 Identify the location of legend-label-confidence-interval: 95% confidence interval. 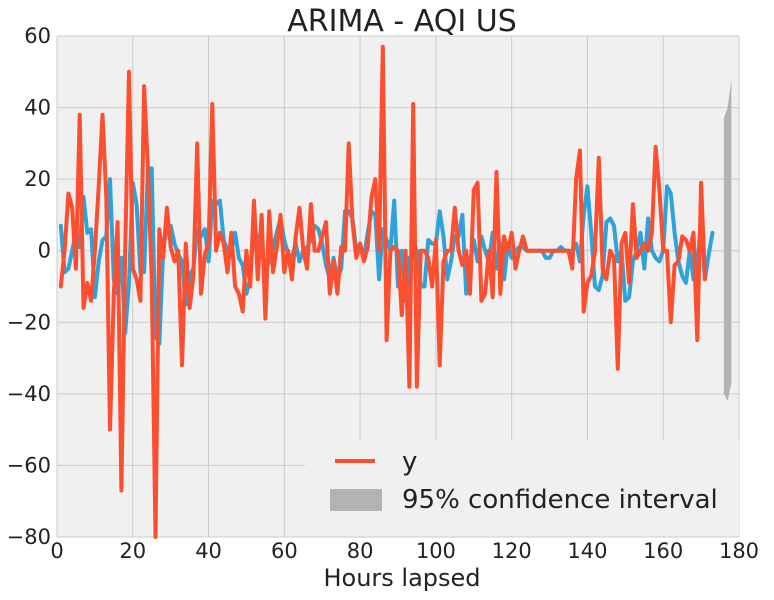
(560, 500).